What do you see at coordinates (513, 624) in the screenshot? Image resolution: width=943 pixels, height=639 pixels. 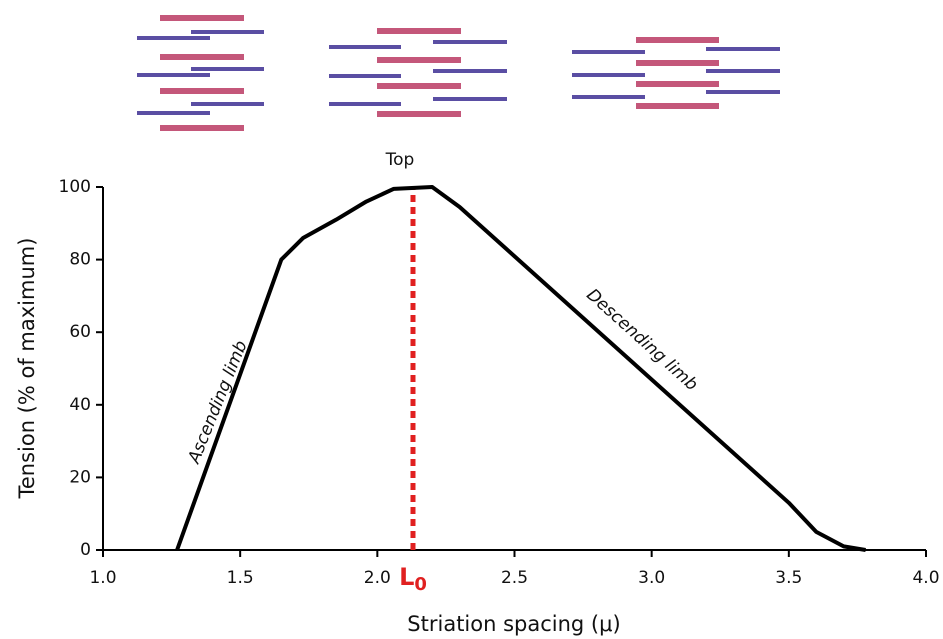 I see `x-axis-label: Striation spacing (μ)` at bounding box center [513, 624].